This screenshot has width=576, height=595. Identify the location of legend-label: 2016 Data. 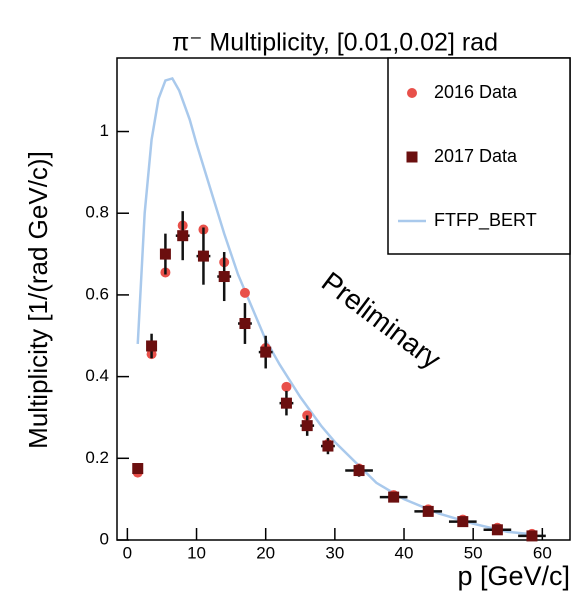
(476, 92).